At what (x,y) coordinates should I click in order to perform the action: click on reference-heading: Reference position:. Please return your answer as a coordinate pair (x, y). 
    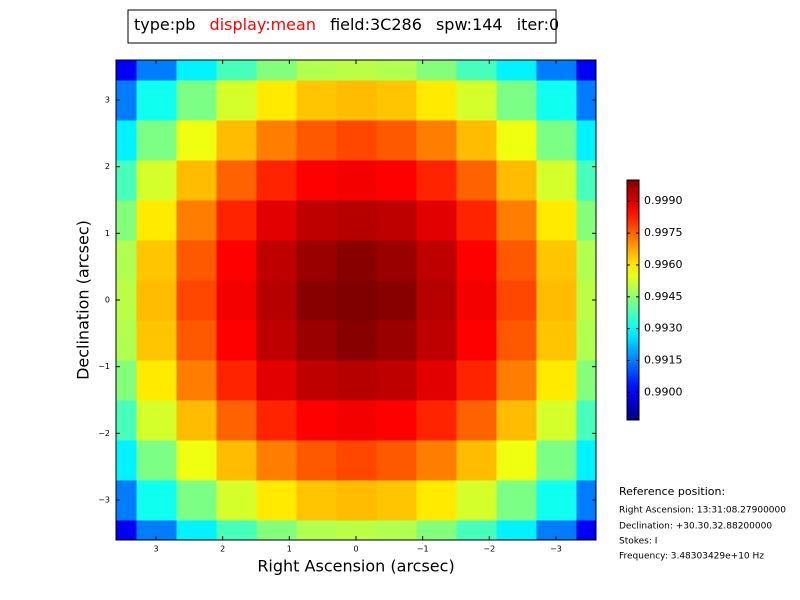
    Looking at the image, I should click on (672, 491).